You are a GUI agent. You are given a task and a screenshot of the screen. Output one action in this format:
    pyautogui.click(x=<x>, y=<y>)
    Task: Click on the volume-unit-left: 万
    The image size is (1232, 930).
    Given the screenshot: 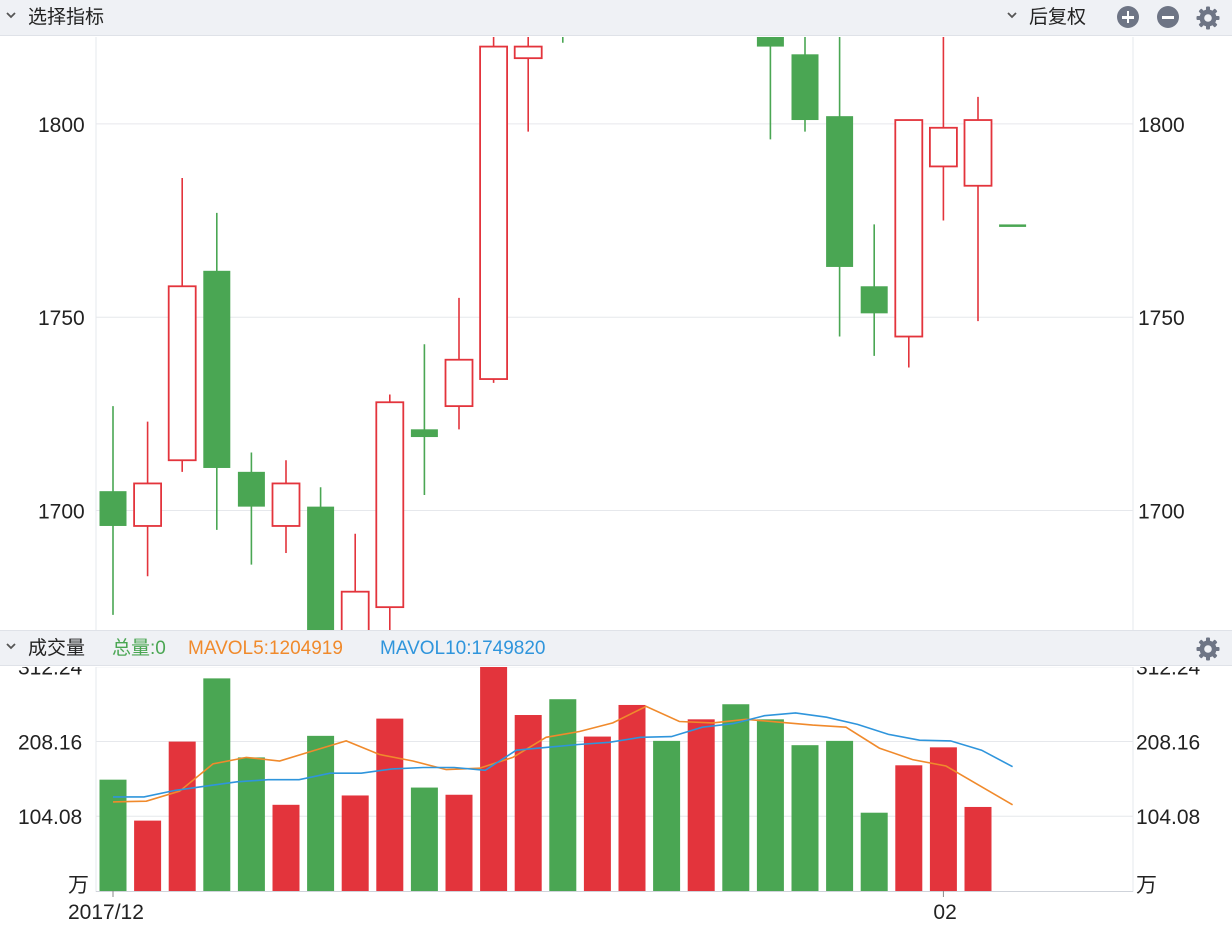 What is the action you would take?
    pyautogui.click(x=78, y=885)
    